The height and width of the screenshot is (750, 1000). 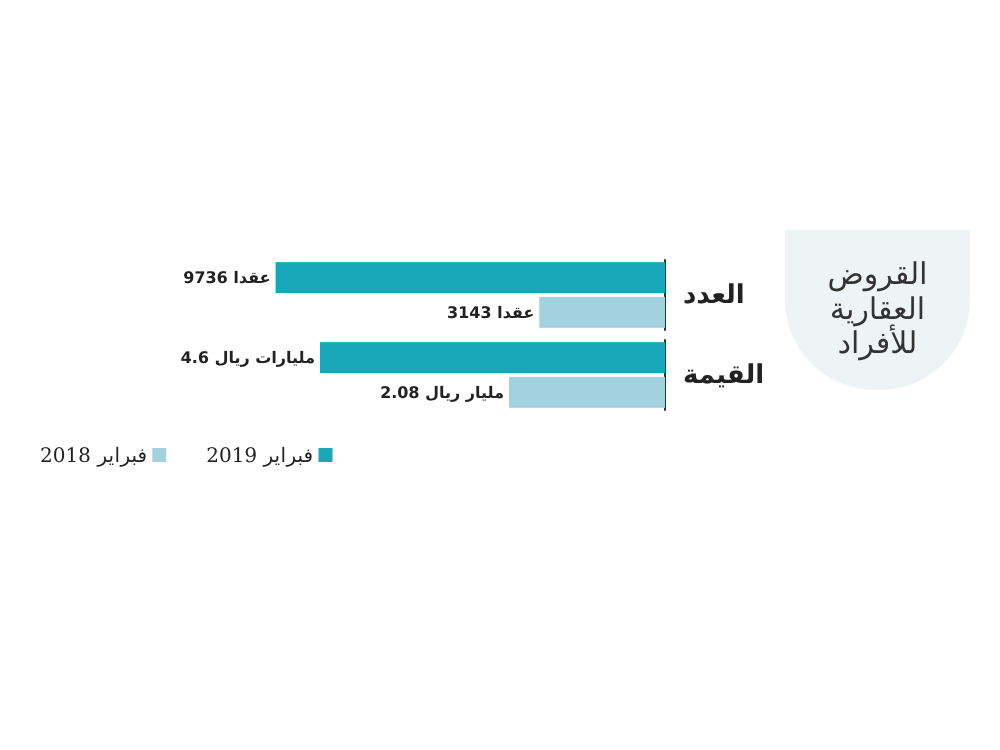 What do you see at coordinates (94, 455) in the screenshot?
I see `legend-label: فبراير 2018` at bounding box center [94, 455].